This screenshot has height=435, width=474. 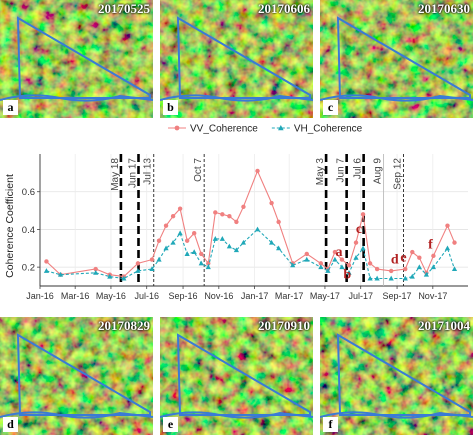 I want to click on image-panel-d: 20170829 d, so click(x=76, y=376).